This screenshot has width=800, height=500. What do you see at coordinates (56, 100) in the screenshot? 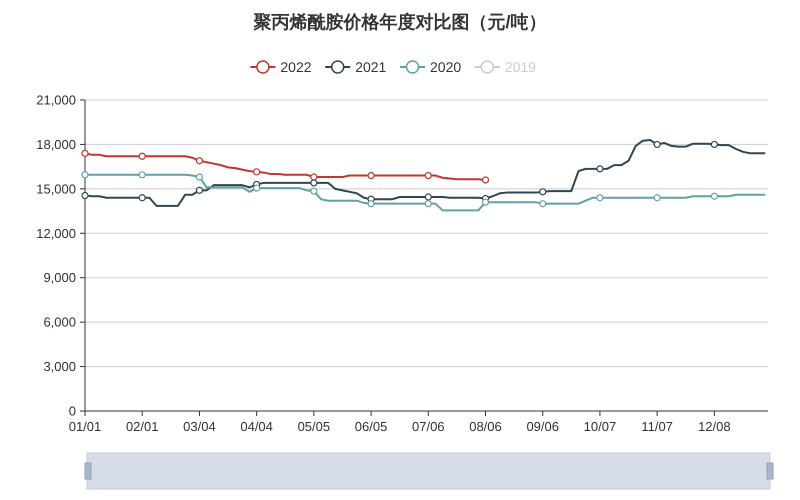
I see `y-tick-label: 21,000` at bounding box center [56, 100].